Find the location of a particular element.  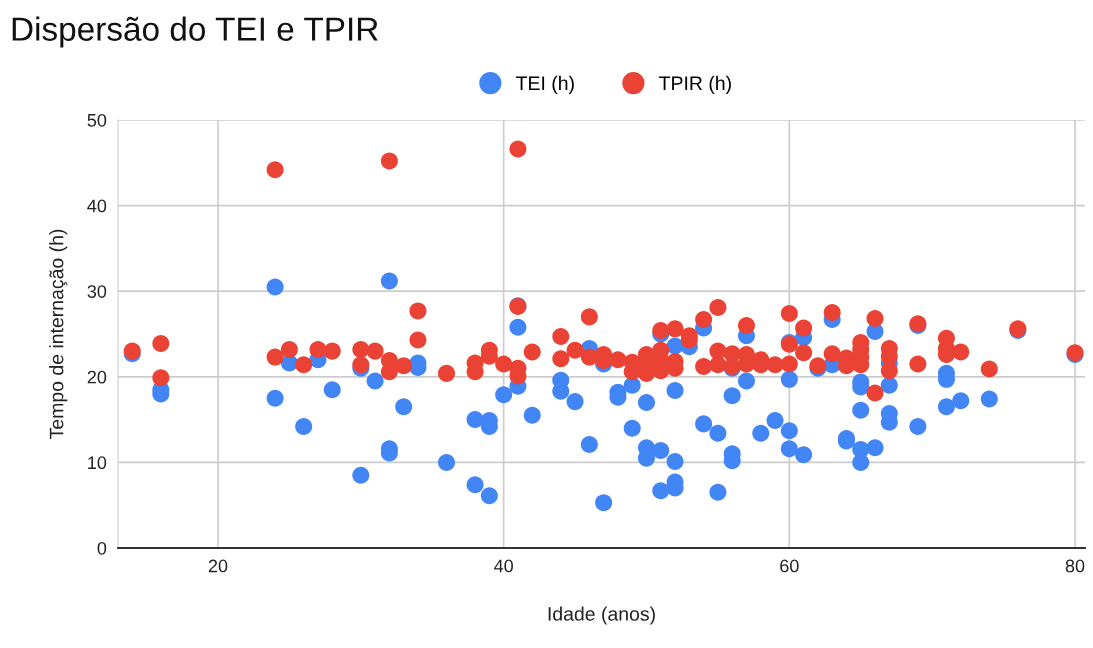

x-tick-label: 60 is located at coordinates (789, 566).